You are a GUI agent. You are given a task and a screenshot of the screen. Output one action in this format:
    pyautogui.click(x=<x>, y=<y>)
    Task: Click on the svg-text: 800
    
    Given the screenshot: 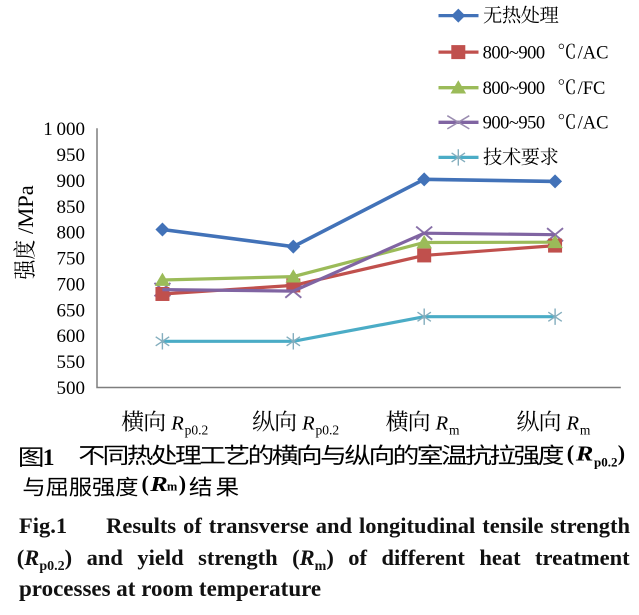 What is the action you would take?
    pyautogui.click(x=71, y=233)
    